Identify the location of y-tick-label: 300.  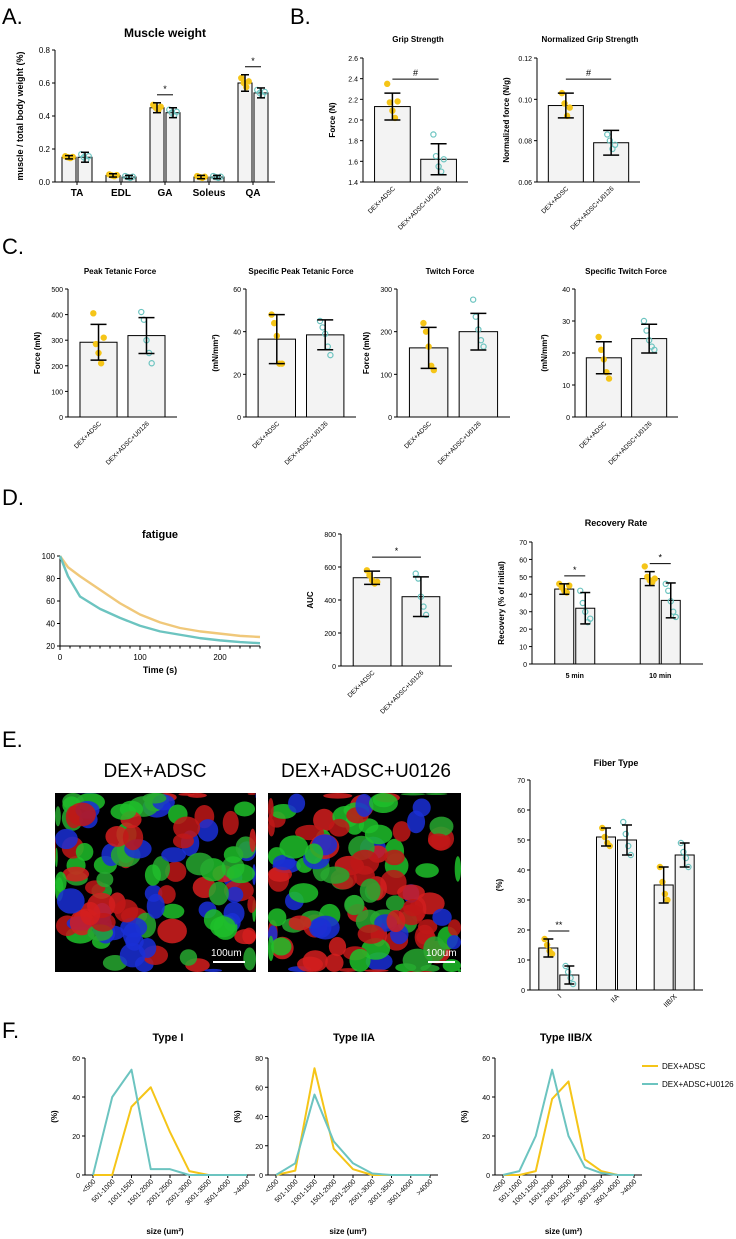
(57, 341).